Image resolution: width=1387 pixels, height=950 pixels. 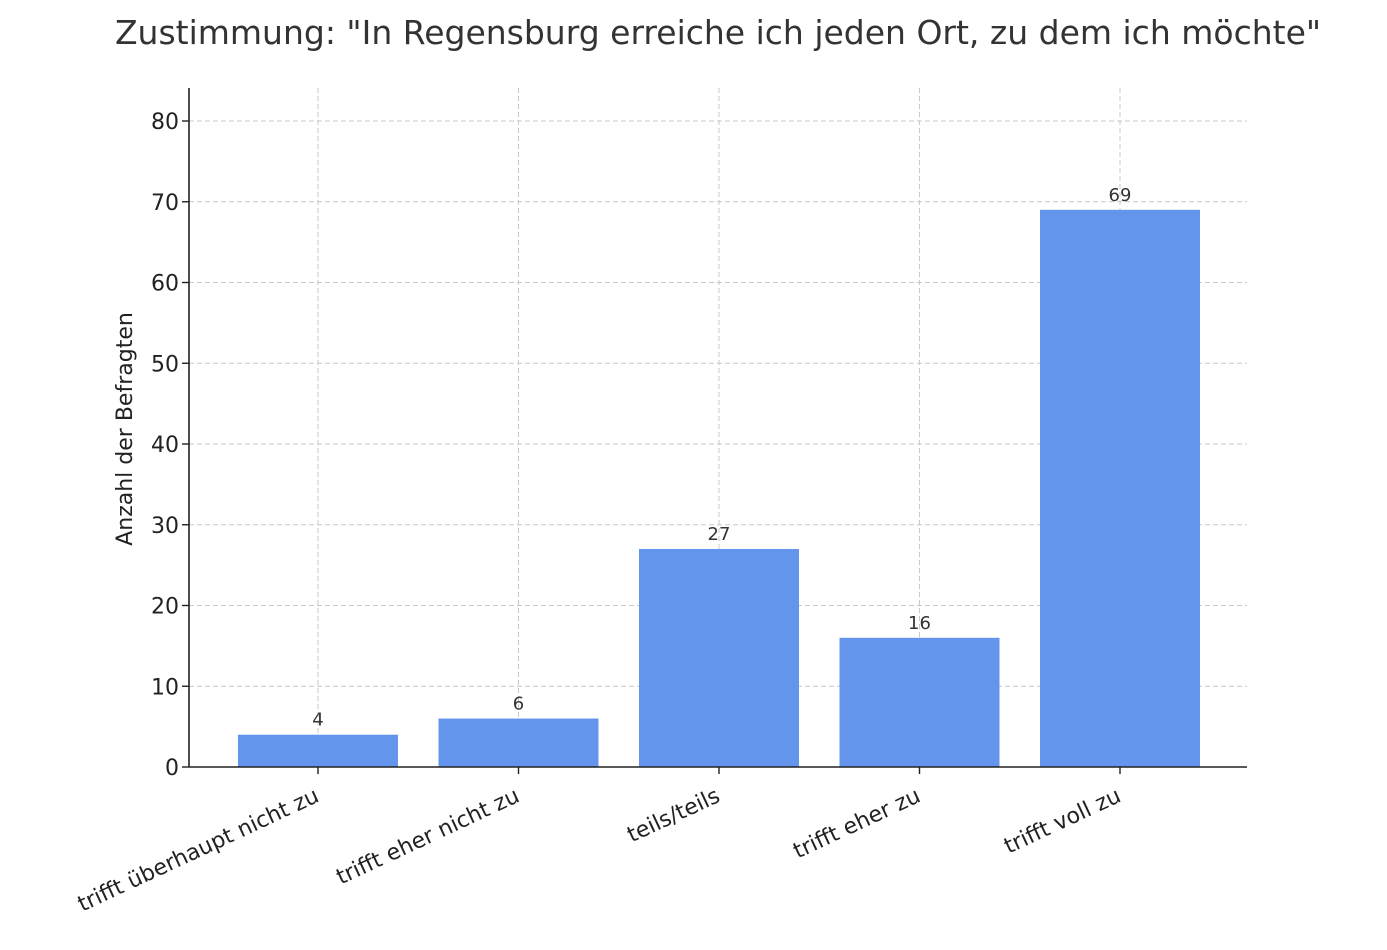 What do you see at coordinates (1120, 195) in the screenshot?
I see `data-label: 69` at bounding box center [1120, 195].